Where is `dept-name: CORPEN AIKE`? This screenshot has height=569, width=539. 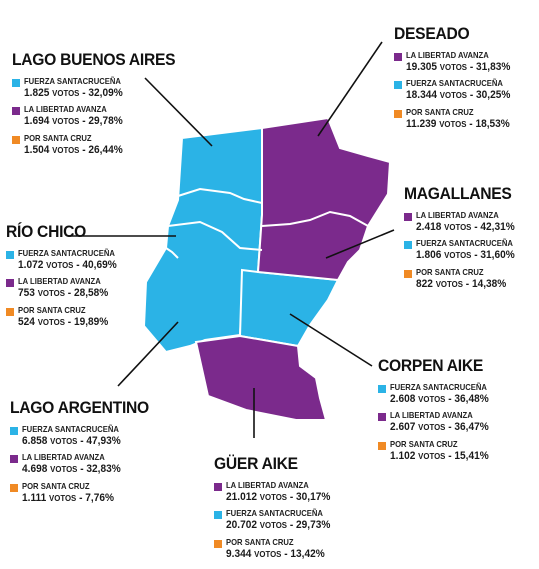 dept-name: CORPEN AIKE is located at coordinates (431, 365).